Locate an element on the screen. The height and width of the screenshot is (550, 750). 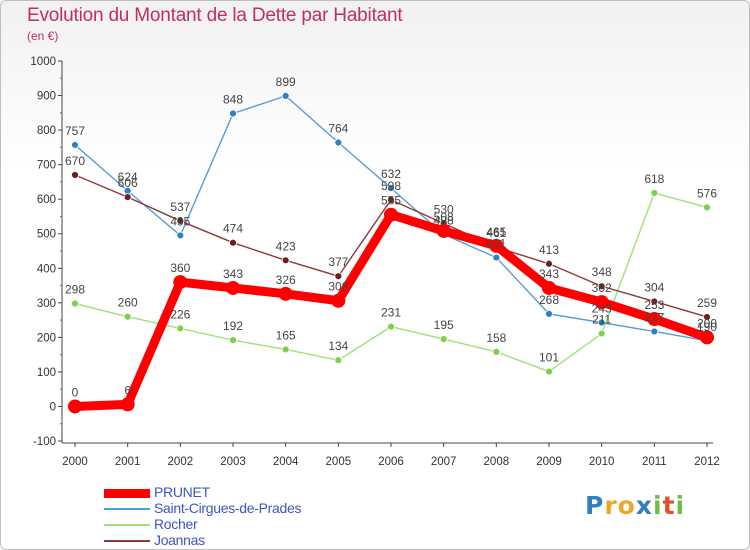
brand-letter: t is located at coordinates (669, 505).